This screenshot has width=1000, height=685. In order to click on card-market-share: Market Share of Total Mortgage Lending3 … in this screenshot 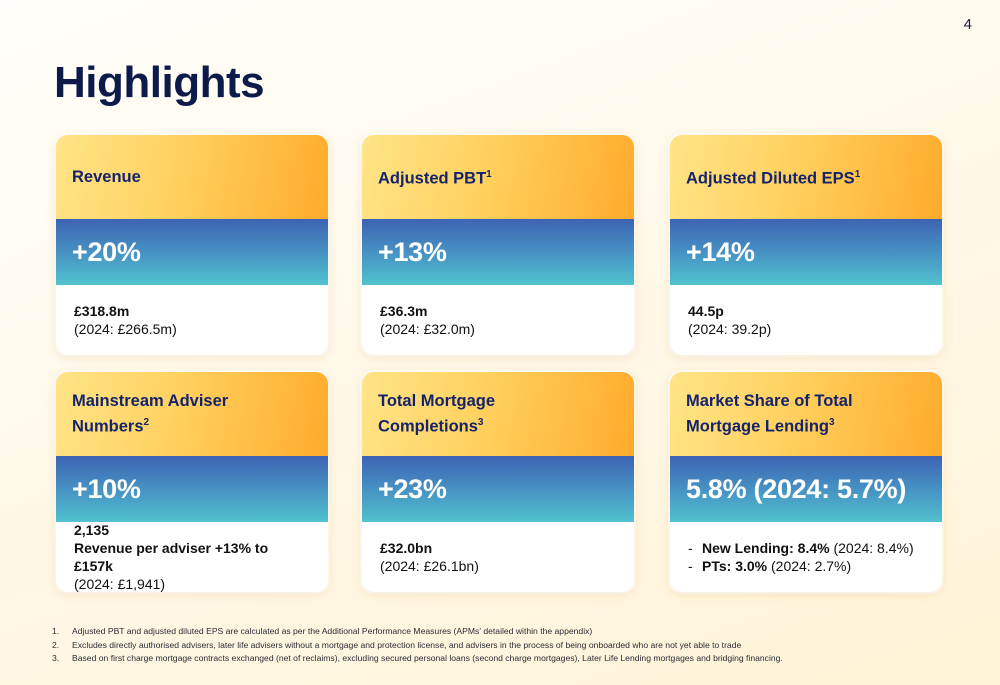, I will do `click(806, 482)`.